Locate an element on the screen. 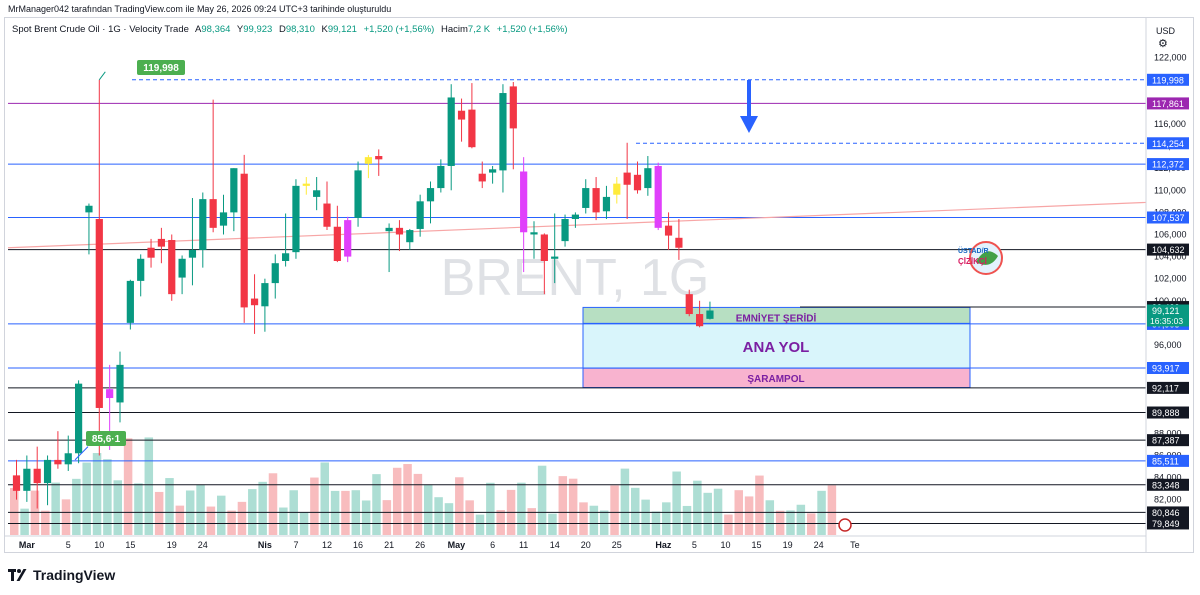 The width and height of the screenshot is (1200, 595). legend-low-value: 98,310 is located at coordinates (300, 29).